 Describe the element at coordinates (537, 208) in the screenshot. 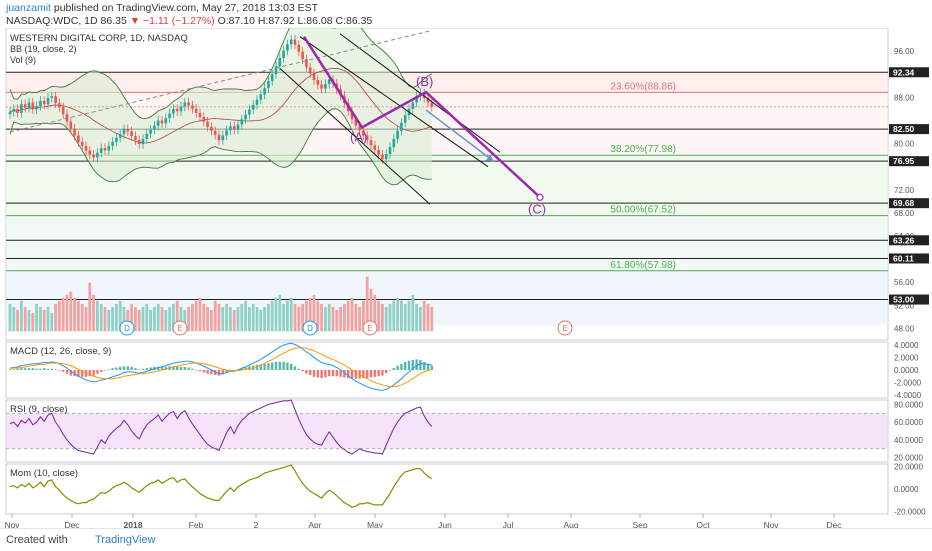

I see `wave-label-c: (C)` at that location.